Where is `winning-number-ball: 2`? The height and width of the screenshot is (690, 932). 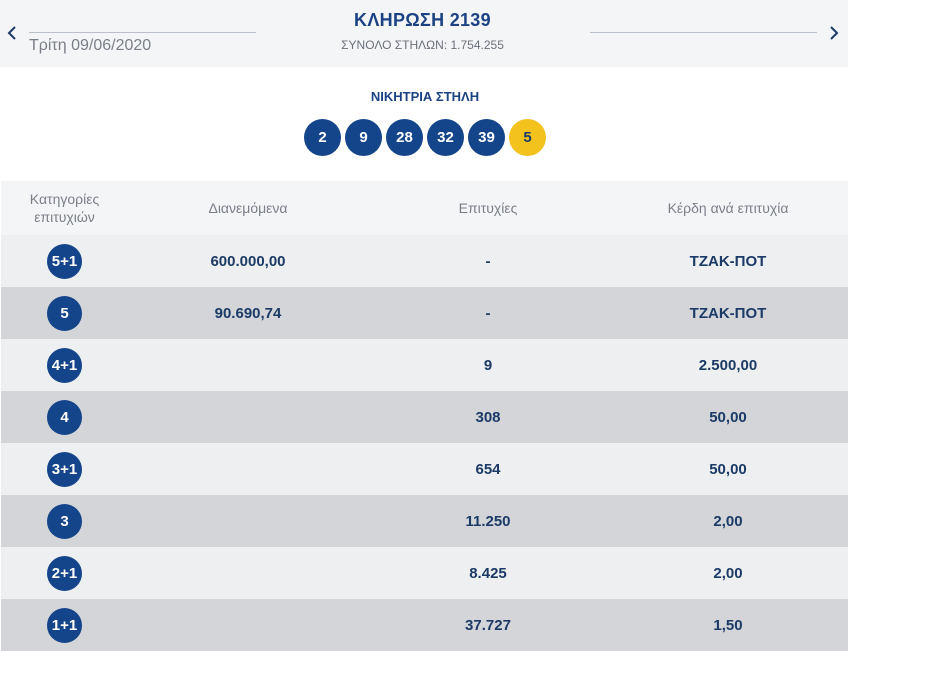 winning-number-ball: 2 is located at coordinates (322, 137).